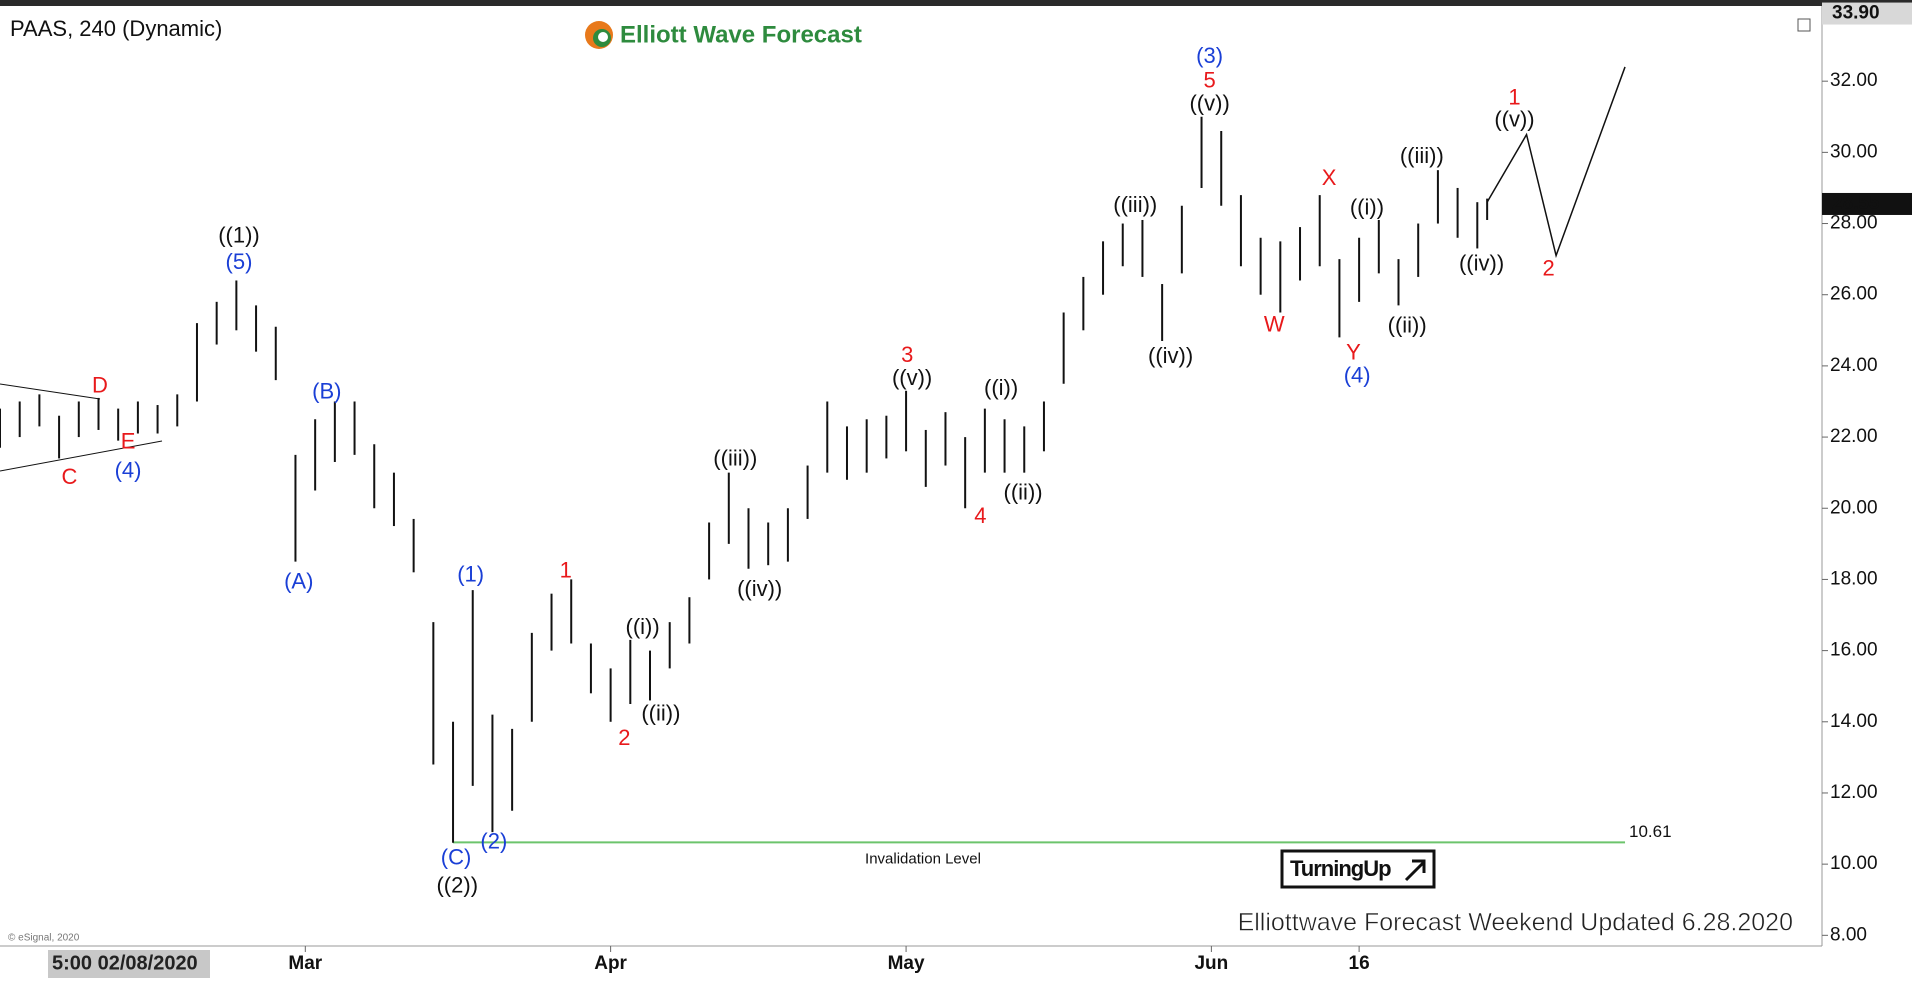 The height and width of the screenshot is (981, 1912). Describe the element at coordinates (1340, 868) in the screenshot. I see `badge-text: TurningUp` at that location.